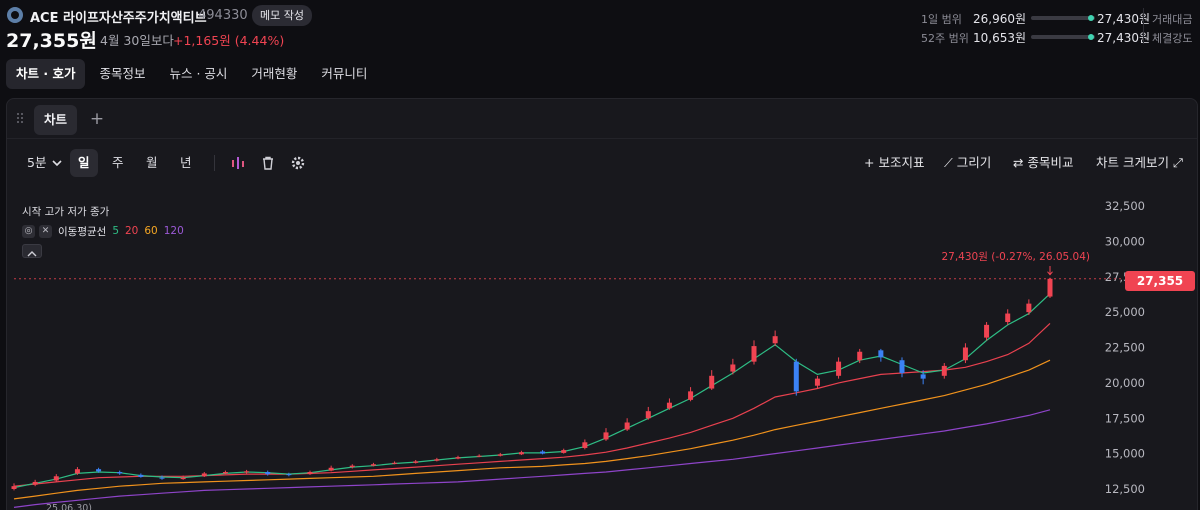 This screenshot has width=1200, height=510. Describe the element at coordinates (223, 15) in the screenshot. I see `stock-code: 494330` at that location.